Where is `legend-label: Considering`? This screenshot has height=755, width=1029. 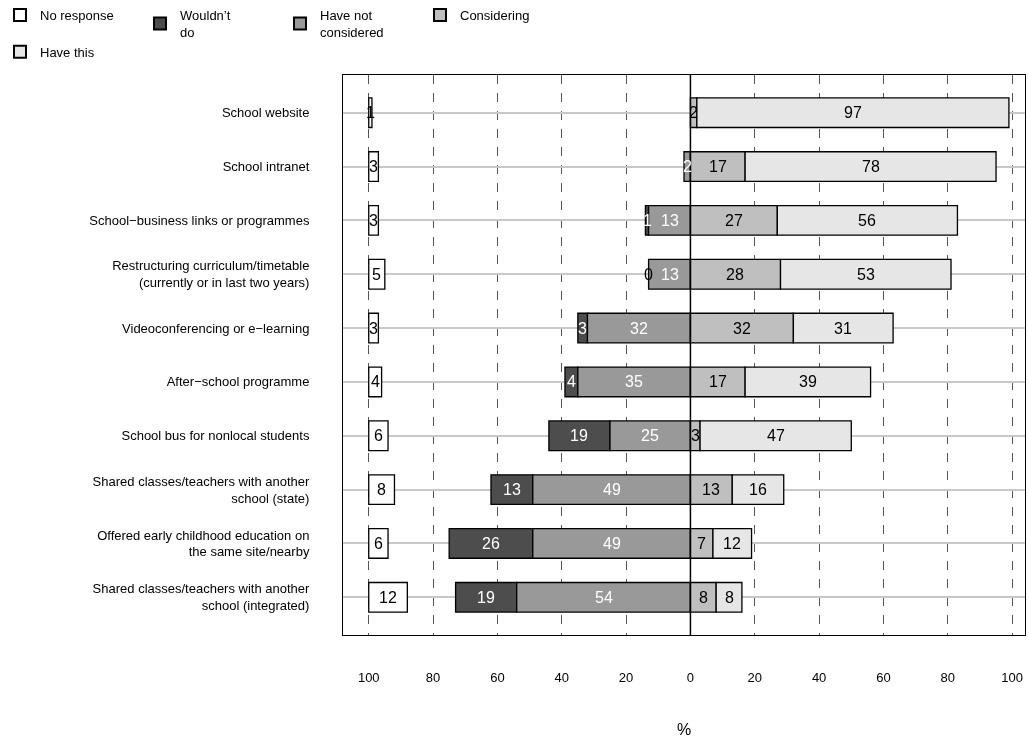 legend-label: Considering is located at coordinates (495, 16).